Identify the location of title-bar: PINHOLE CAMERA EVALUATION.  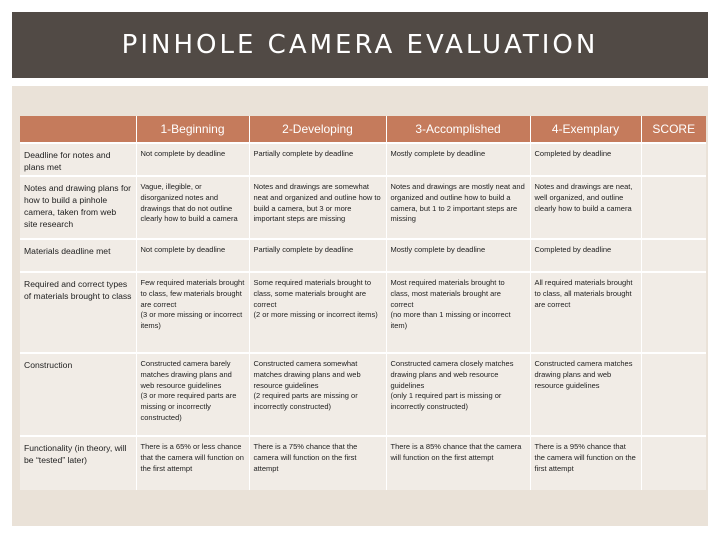
(360, 45).